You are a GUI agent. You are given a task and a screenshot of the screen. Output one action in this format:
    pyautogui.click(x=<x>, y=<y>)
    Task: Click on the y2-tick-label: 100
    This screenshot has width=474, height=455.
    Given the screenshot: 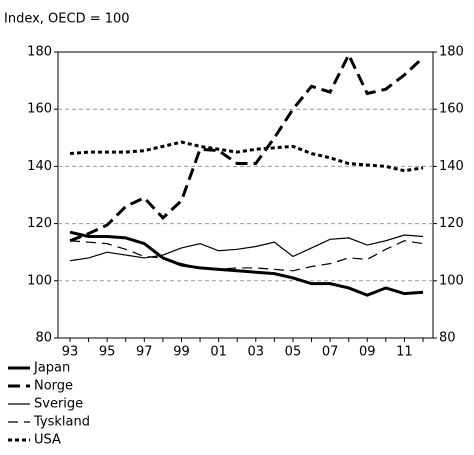 What is the action you would take?
    pyautogui.click(x=451, y=280)
    